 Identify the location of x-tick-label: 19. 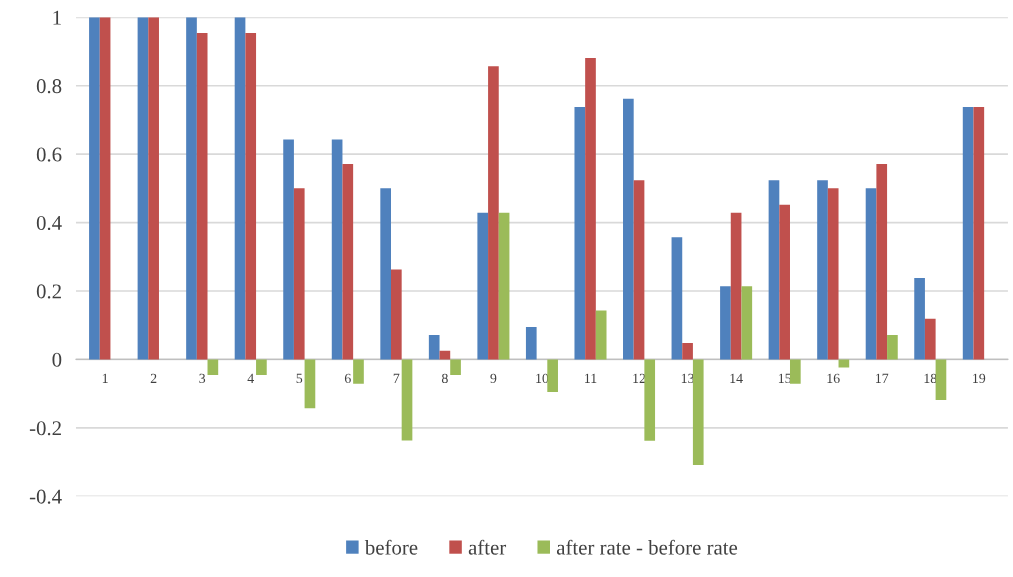
(979, 378).